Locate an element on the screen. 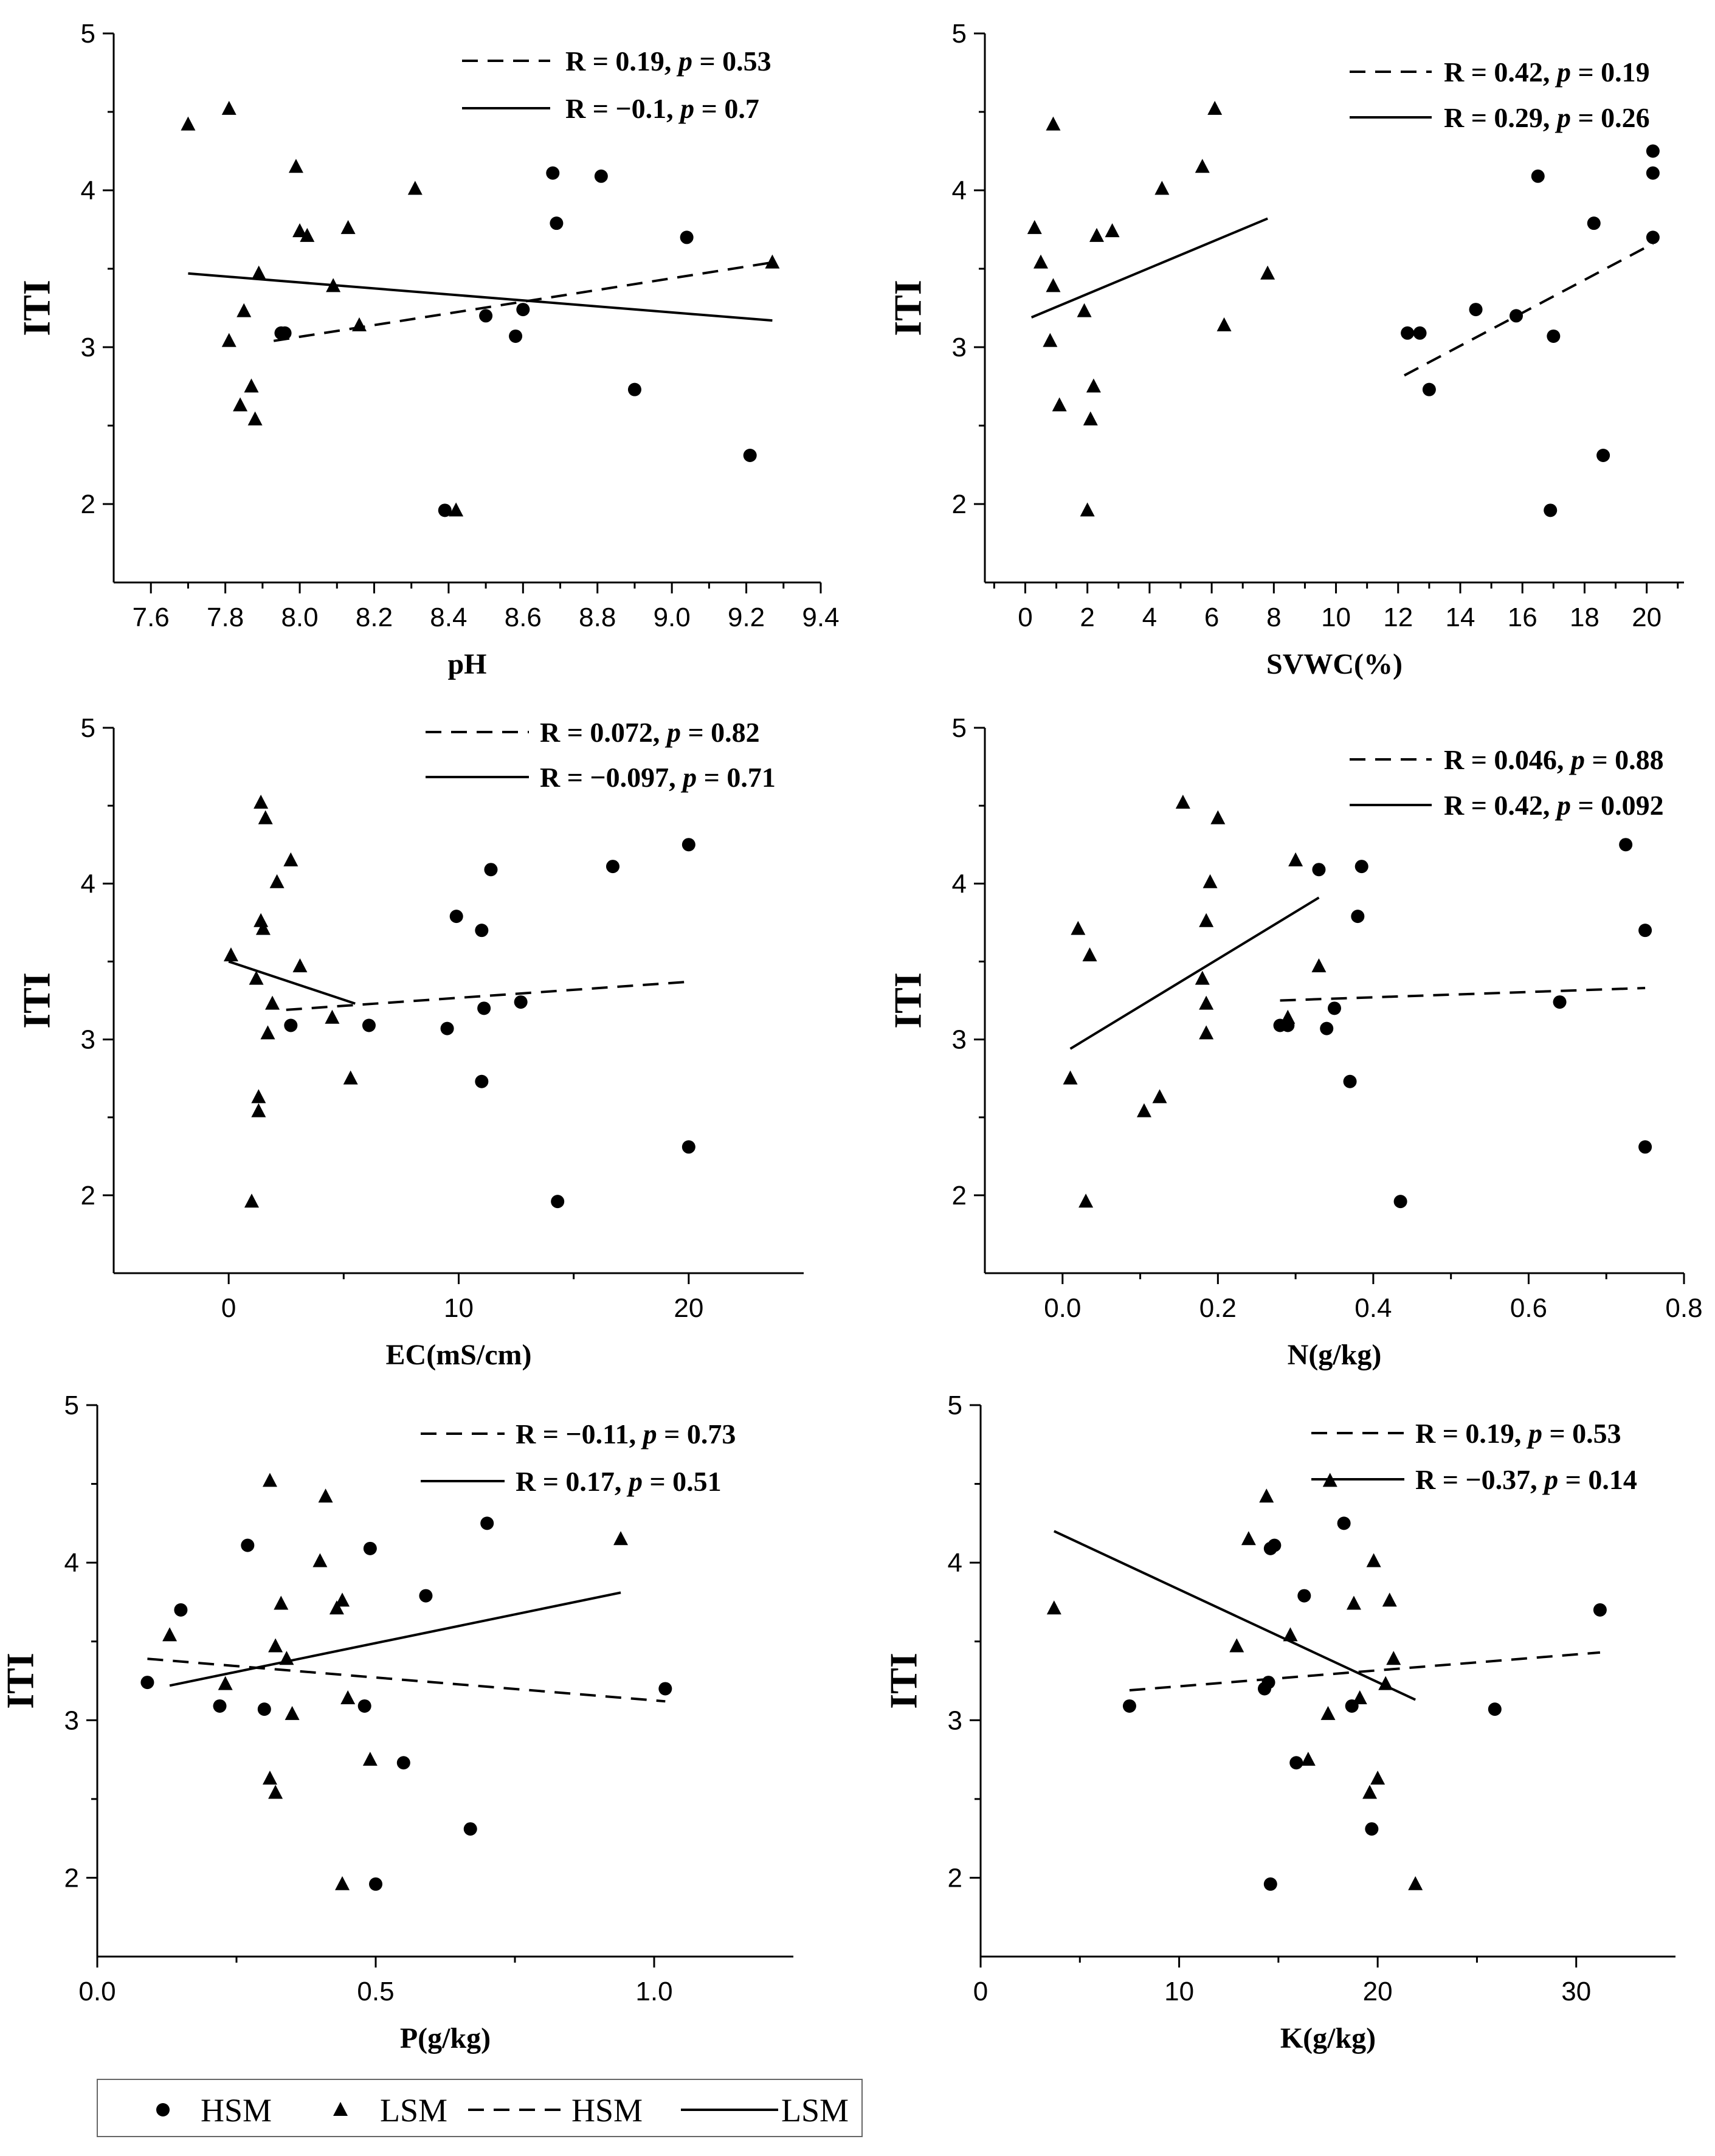  r-value: R = −0.11, is located at coordinates (579, 1434).